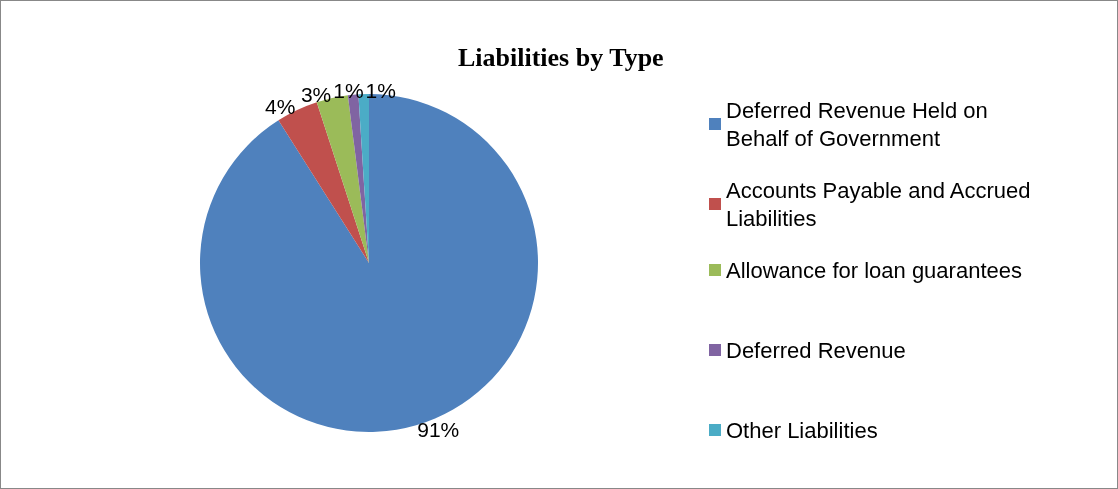 This screenshot has width=1118, height=489. What do you see at coordinates (280, 106) in the screenshot?
I see `data-label: 4%` at bounding box center [280, 106].